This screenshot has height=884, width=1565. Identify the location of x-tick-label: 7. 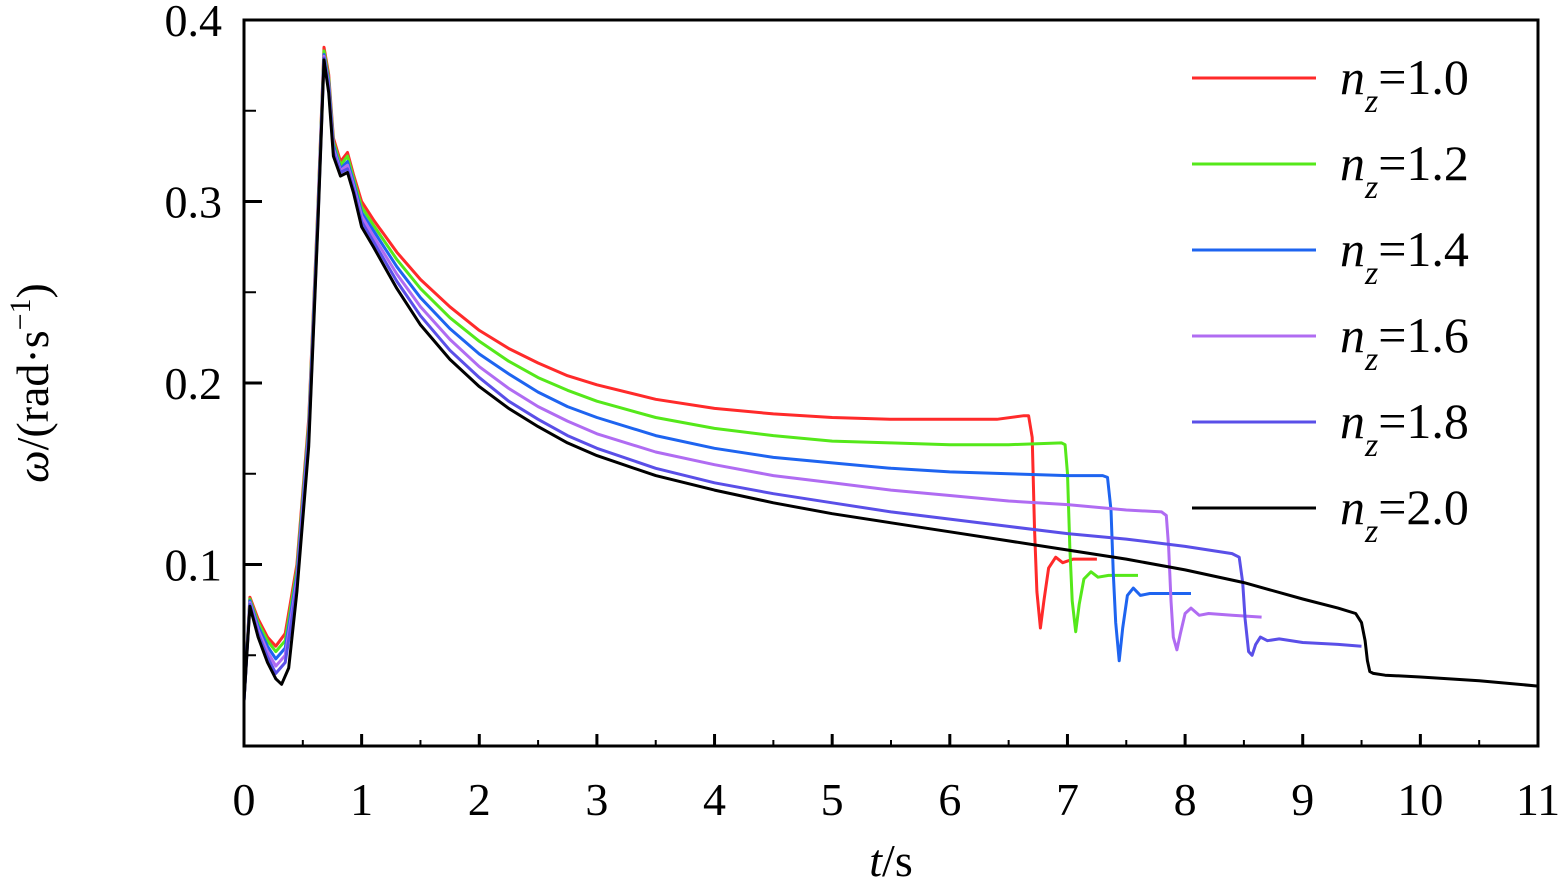
(1067, 799).